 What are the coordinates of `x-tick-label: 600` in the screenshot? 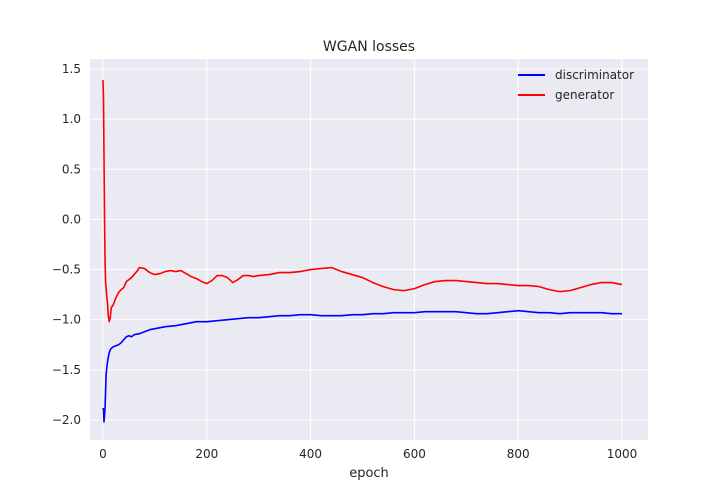 It's located at (414, 454).